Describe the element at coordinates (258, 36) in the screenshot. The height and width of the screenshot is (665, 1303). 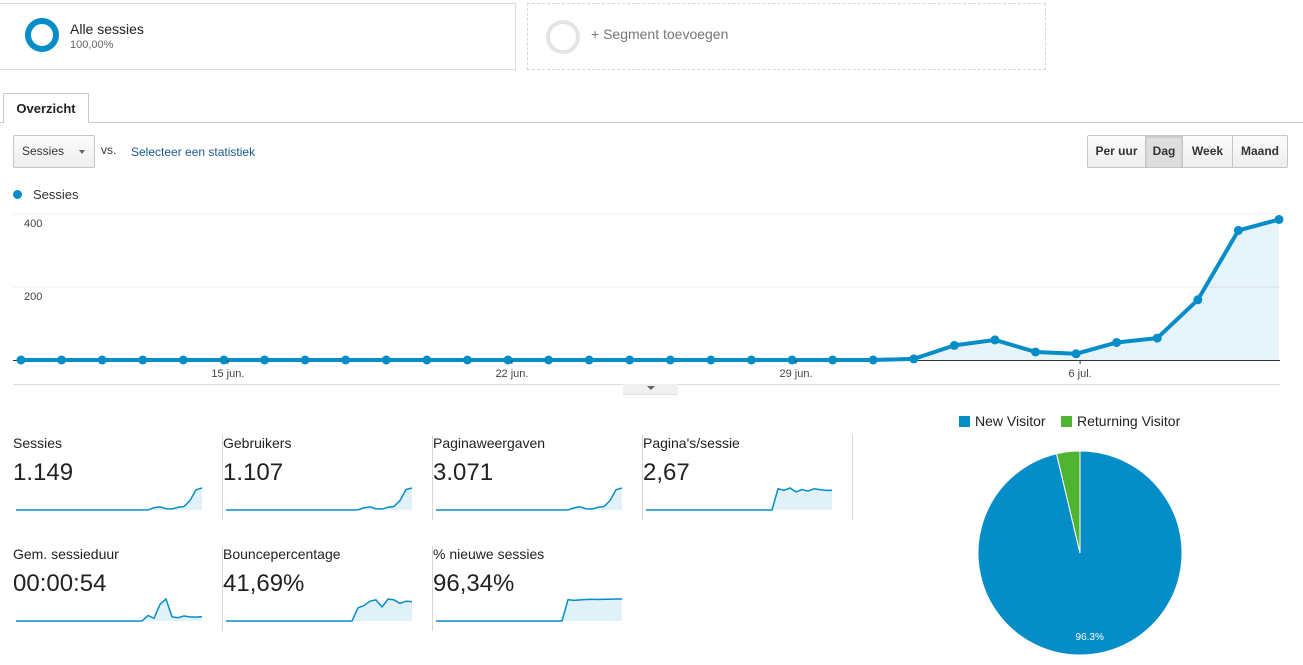
I see `segment-all-sessions: Alle sessies 100,00%` at that location.